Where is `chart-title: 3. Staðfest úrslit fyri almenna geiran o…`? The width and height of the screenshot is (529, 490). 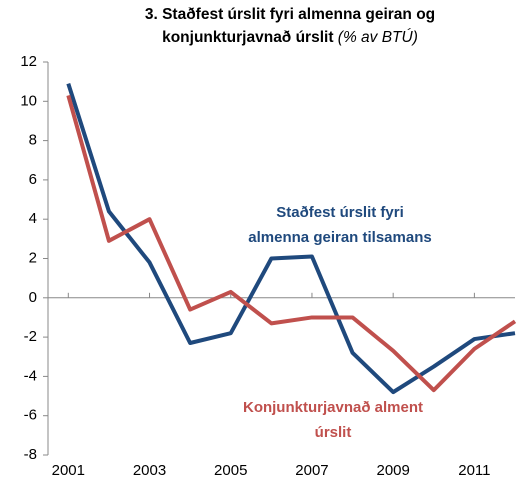
chart-title: 3. Staðfest úrslit fyri almenna geiran o… is located at coordinates (290, 14).